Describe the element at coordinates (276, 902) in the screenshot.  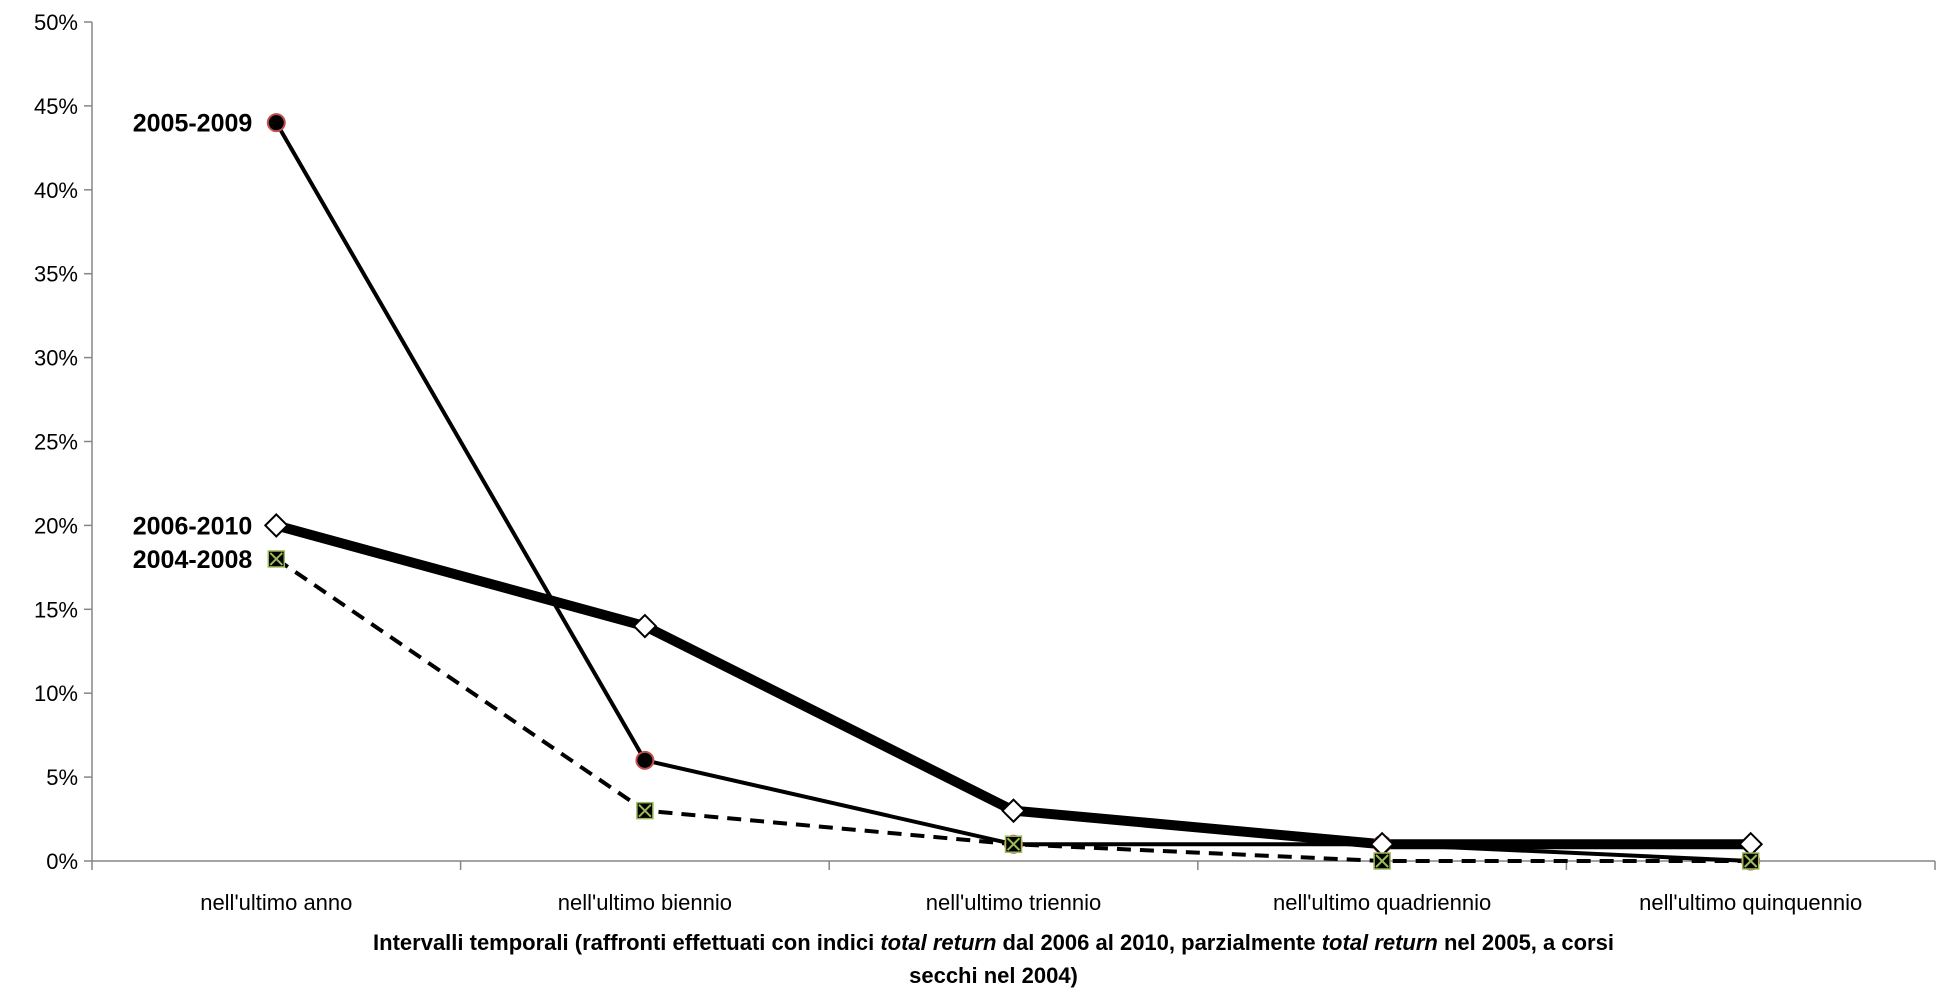
I see `x-category-label: nell'ultimo anno` at that location.